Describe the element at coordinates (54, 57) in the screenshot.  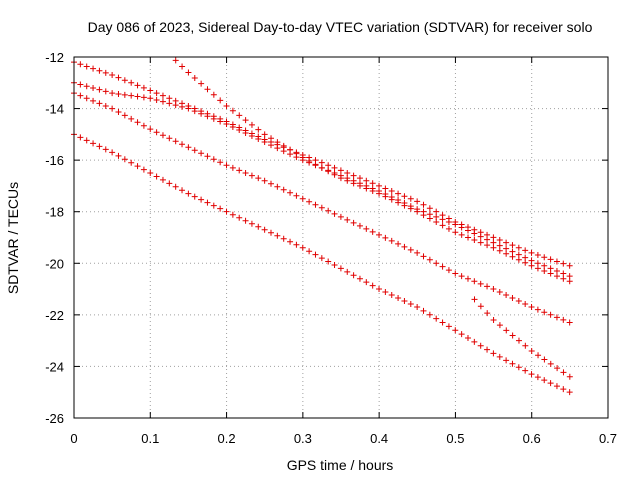
I see `y-tick-label: -12` at that location.